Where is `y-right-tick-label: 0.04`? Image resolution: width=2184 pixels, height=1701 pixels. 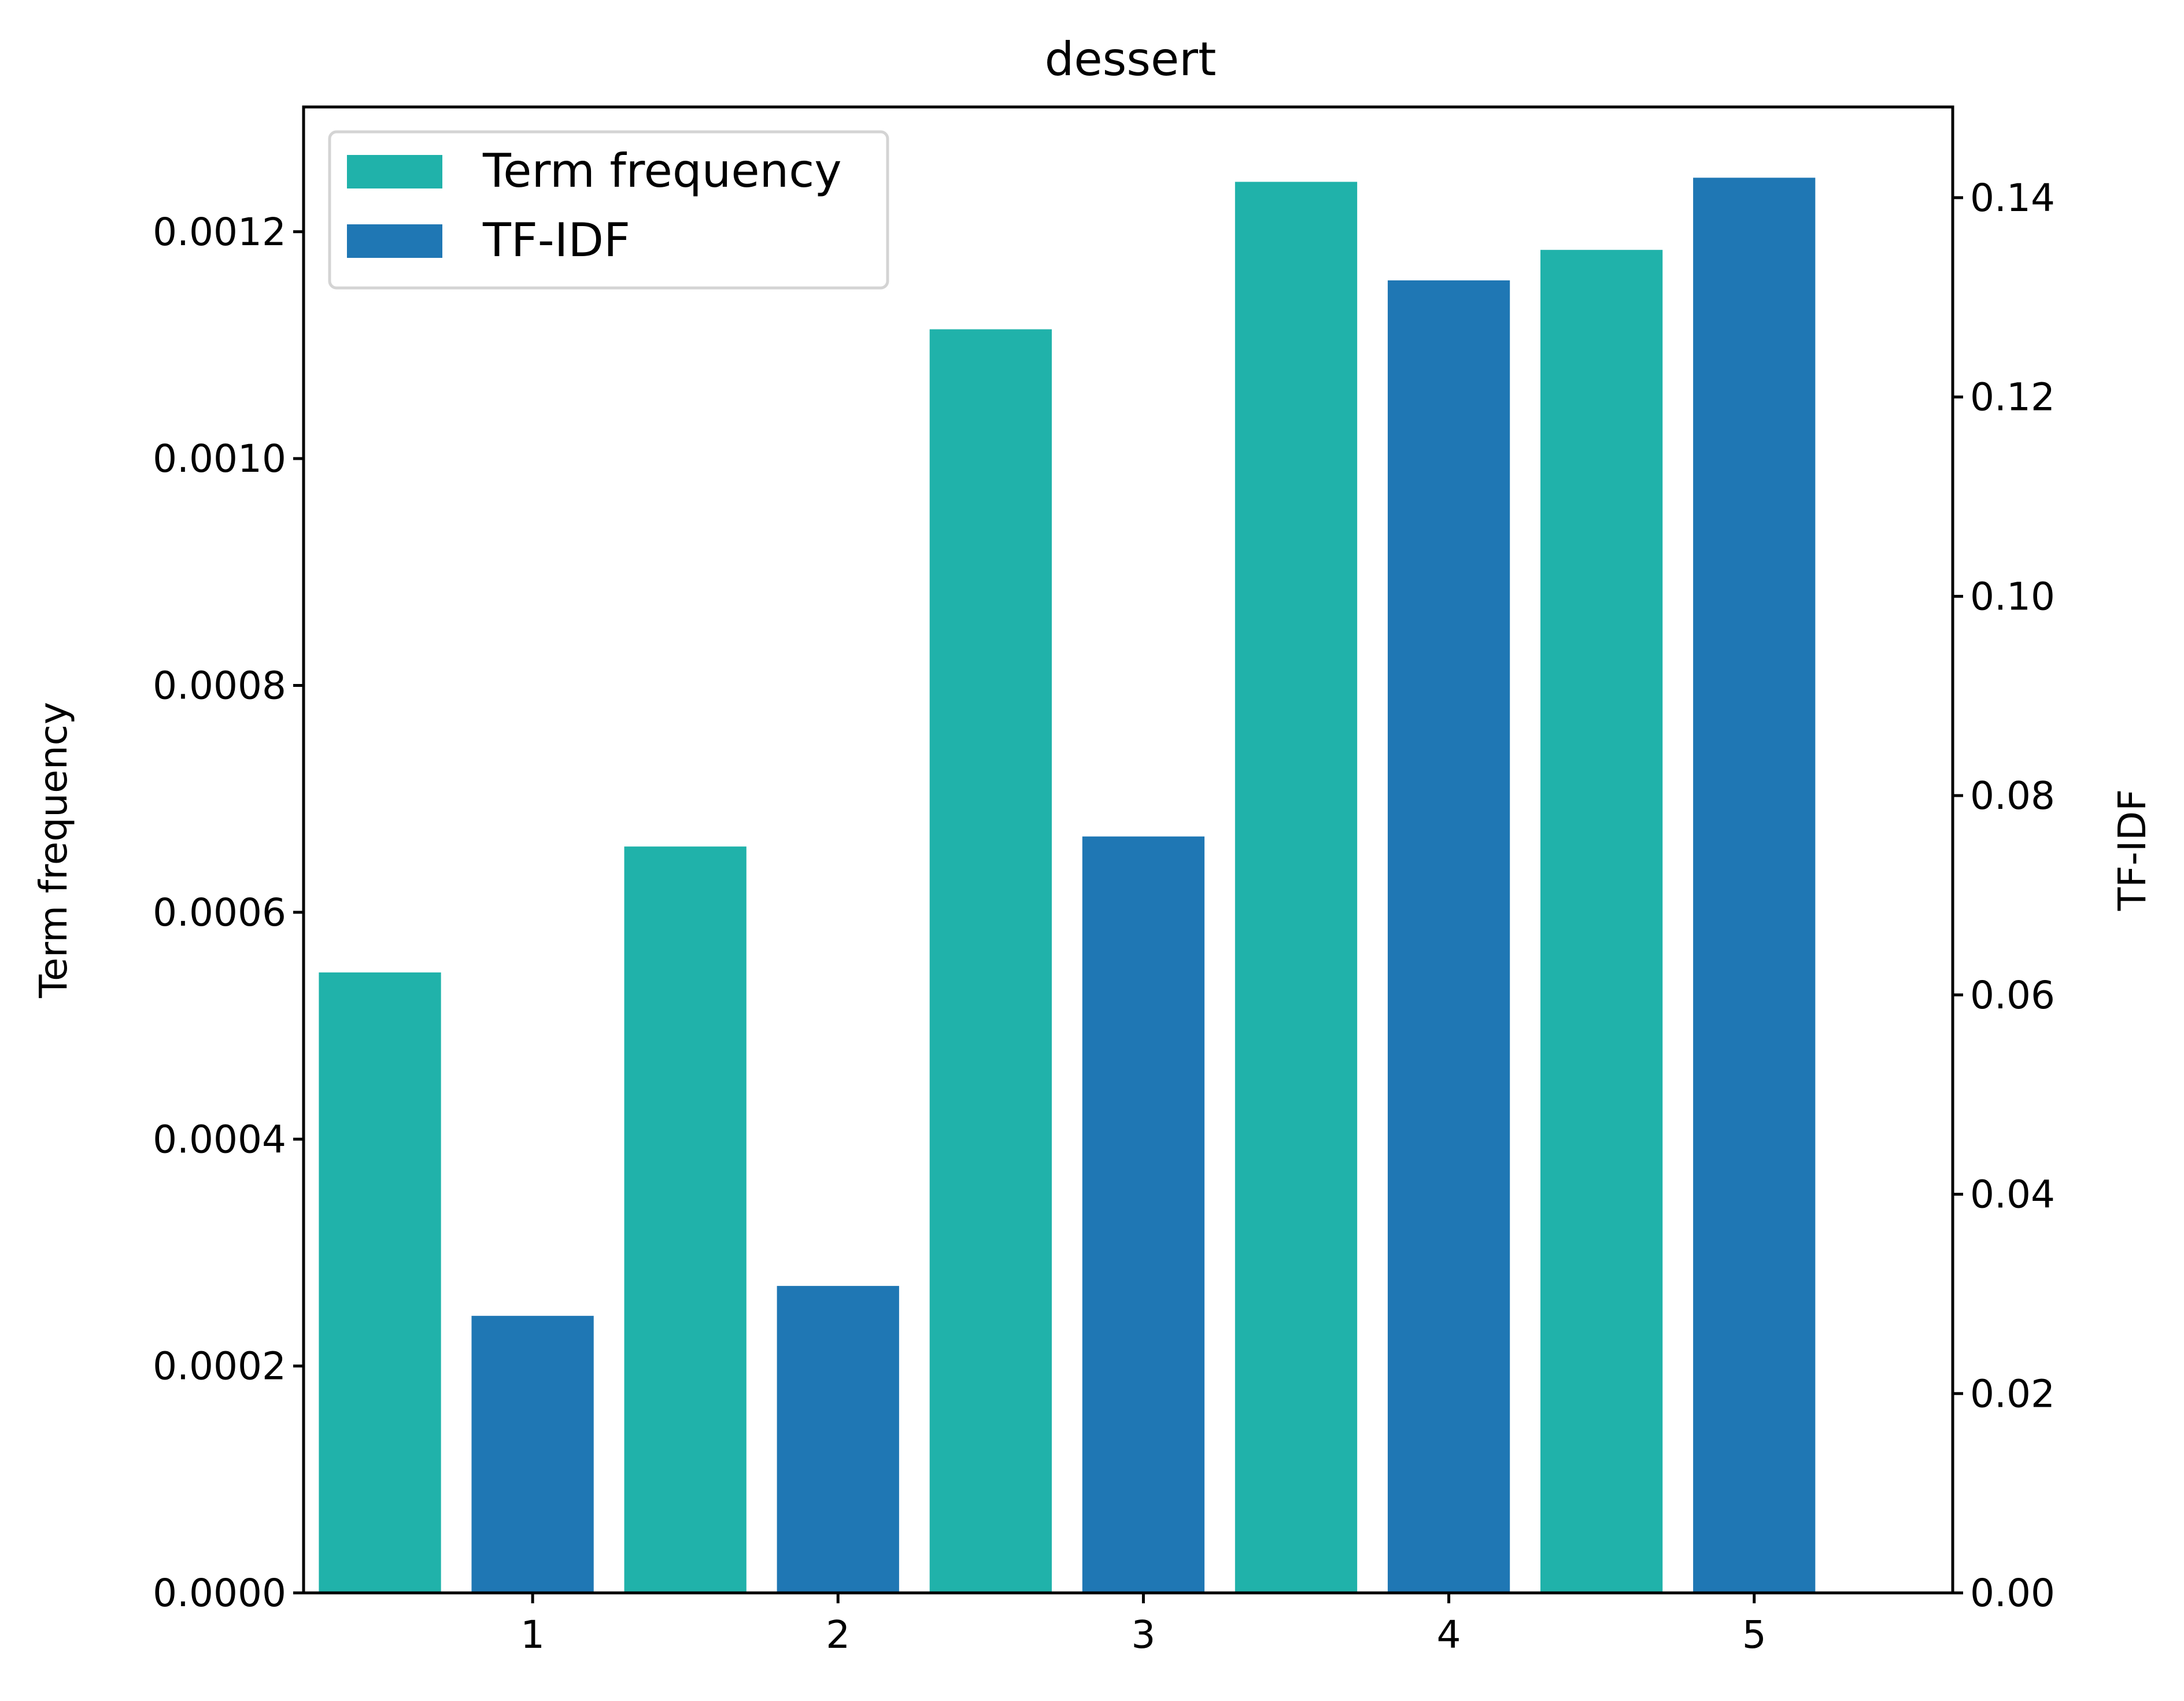
y-right-tick-label: 0.04 is located at coordinates (2012, 1195).